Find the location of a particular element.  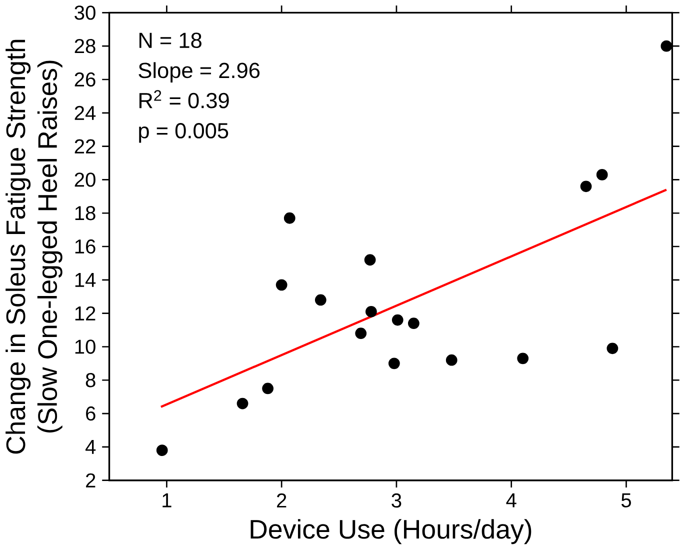

y-tick-label: 4 is located at coordinates (91, 447).